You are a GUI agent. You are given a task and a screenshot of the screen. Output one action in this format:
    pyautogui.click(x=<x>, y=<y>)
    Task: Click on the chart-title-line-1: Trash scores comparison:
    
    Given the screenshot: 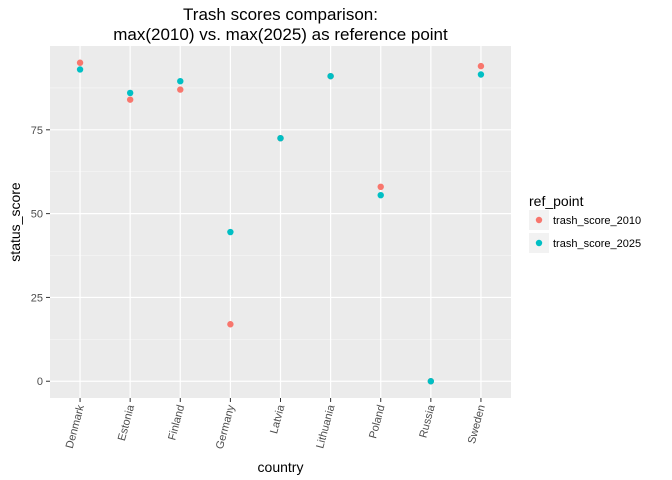 What is the action you would take?
    pyautogui.click(x=280, y=14)
    